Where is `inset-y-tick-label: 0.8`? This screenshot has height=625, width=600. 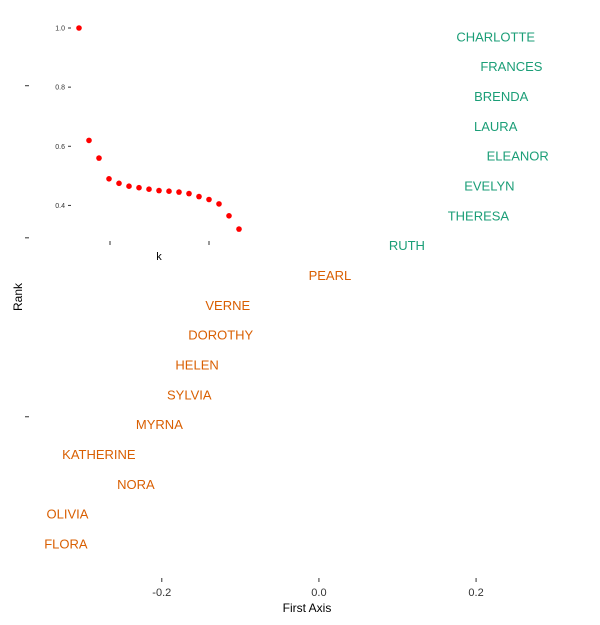
inset-y-tick-label: 0.8 is located at coordinates (60, 88).